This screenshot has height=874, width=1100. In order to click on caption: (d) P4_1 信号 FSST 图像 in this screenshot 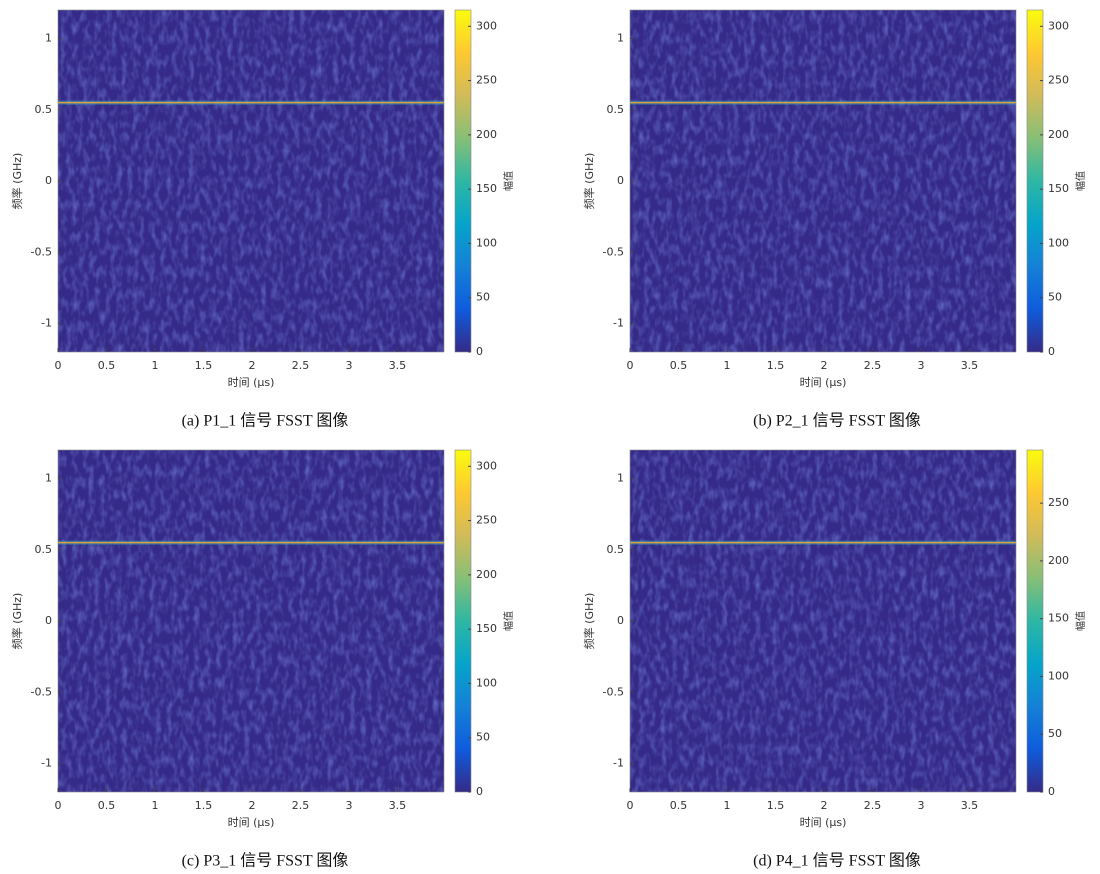, I will do `click(837, 861)`.